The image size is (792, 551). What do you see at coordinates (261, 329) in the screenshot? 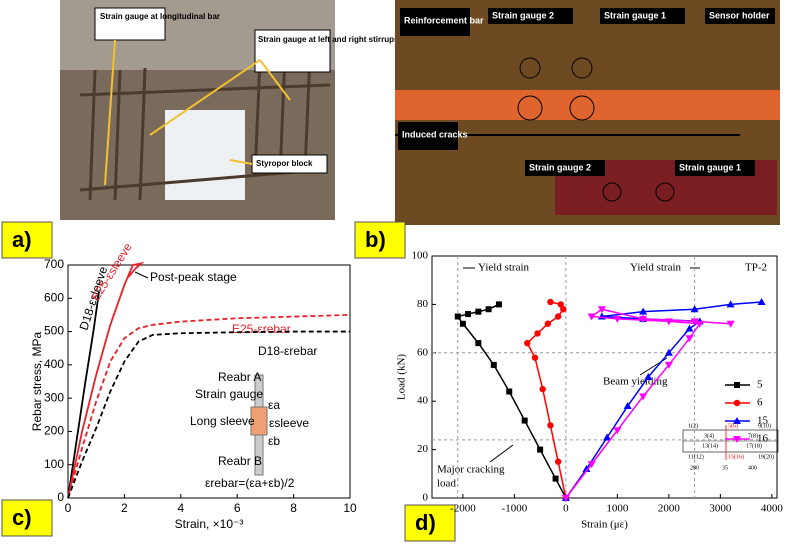
I see `series-label: E25-εrebar` at bounding box center [261, 329].